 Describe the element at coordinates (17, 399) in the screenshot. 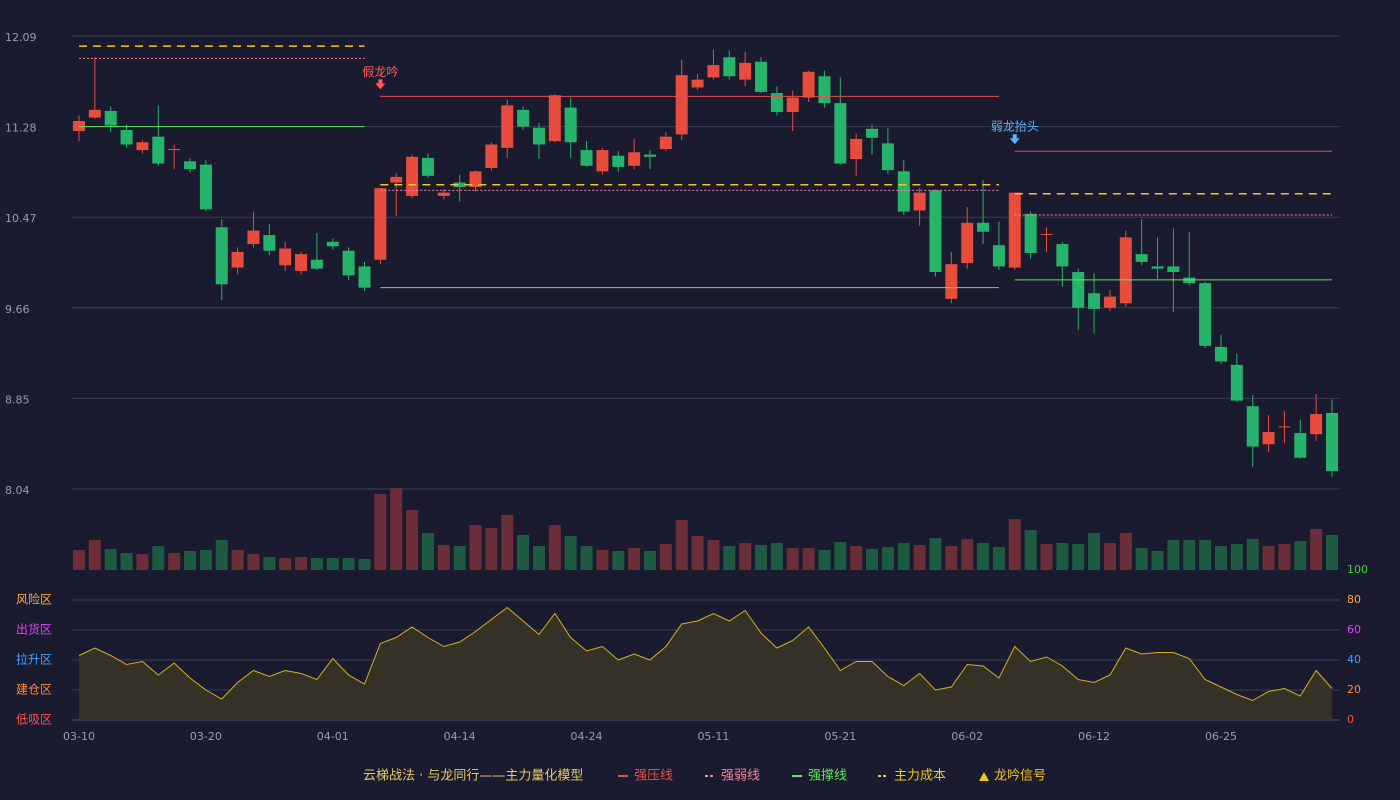

I see `y-tick-label: 8.85` at that location.